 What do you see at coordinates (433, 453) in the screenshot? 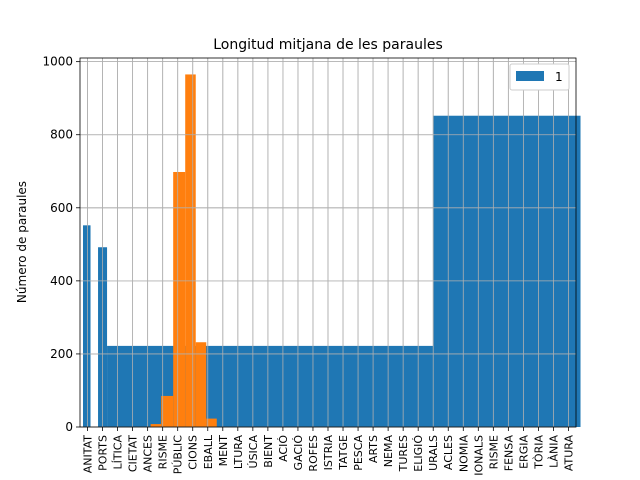
I see `x-tick-label: URALS` at bounding box center [433, 453].